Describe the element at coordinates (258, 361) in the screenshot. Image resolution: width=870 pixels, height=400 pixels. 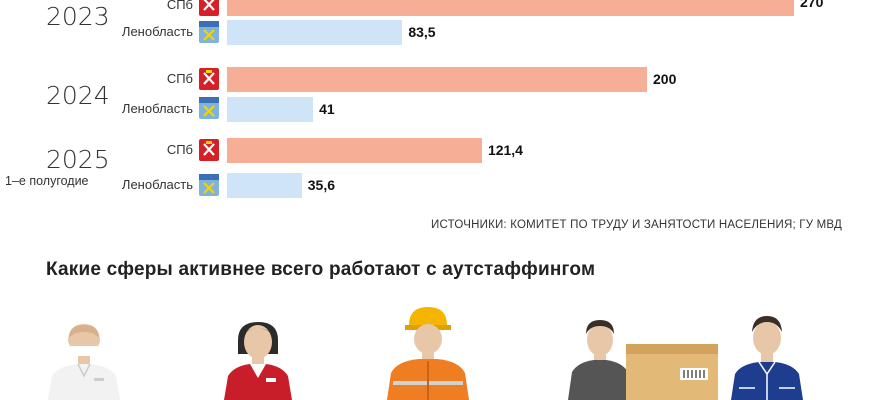
I see `retail-worker-figure` at that location.